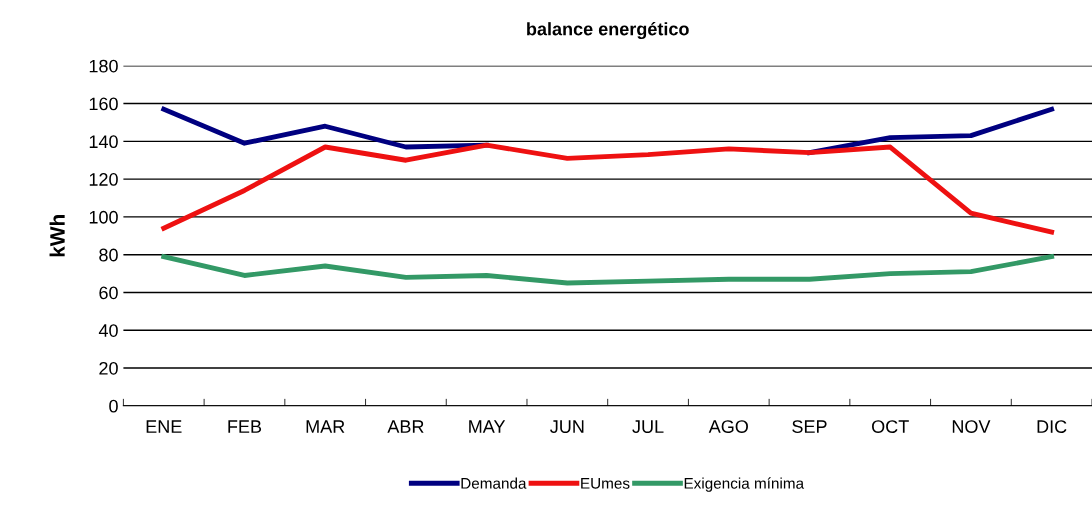 The height and width of the screenshot is (506, 1092). Describe the element at coordinates (494, 483) in the screenshot. I see `legend-label: Demanda` at that location.